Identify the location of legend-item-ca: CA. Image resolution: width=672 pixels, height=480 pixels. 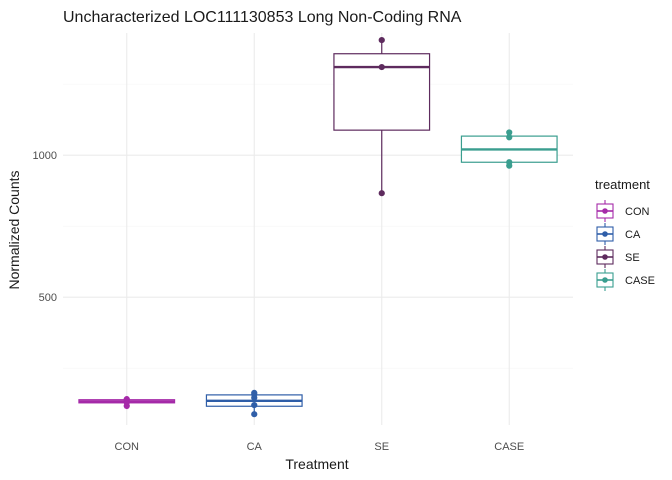
(618, 234).